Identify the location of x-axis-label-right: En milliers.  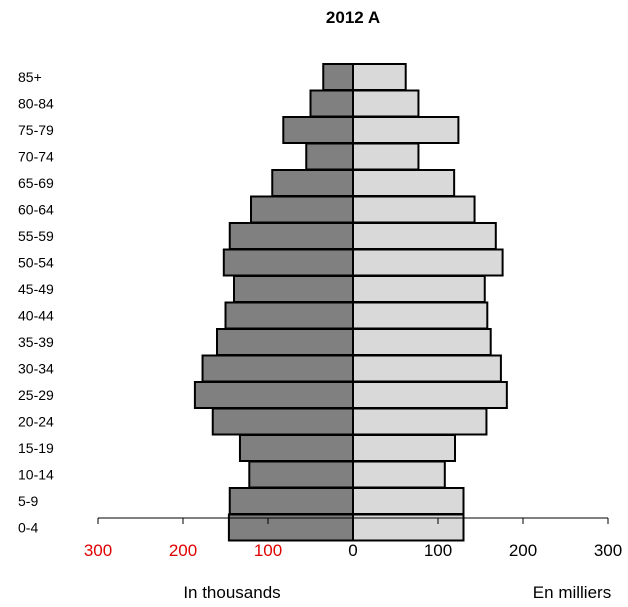
(572, 592).